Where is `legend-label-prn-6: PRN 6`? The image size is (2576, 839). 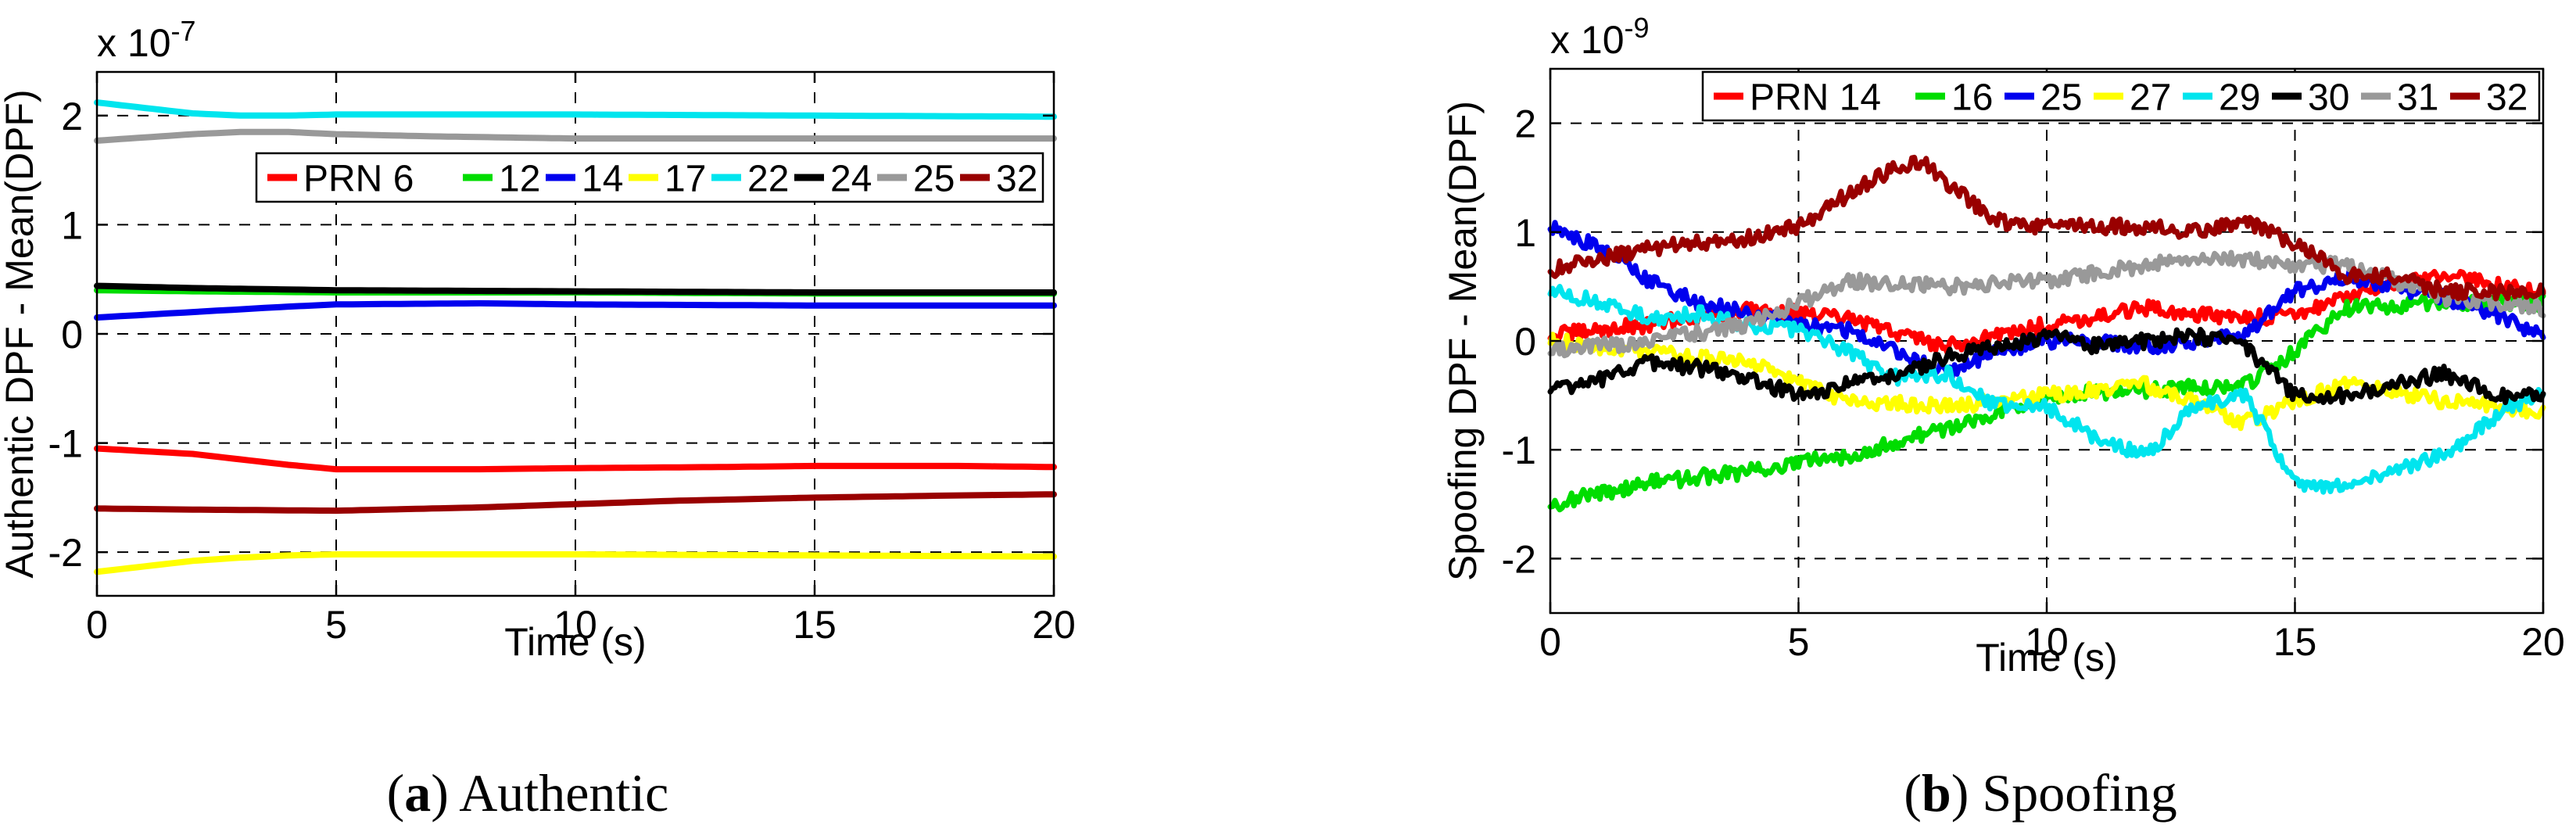 legend-label-prn-6: PRN 6 is located at coordinates (358, 178).